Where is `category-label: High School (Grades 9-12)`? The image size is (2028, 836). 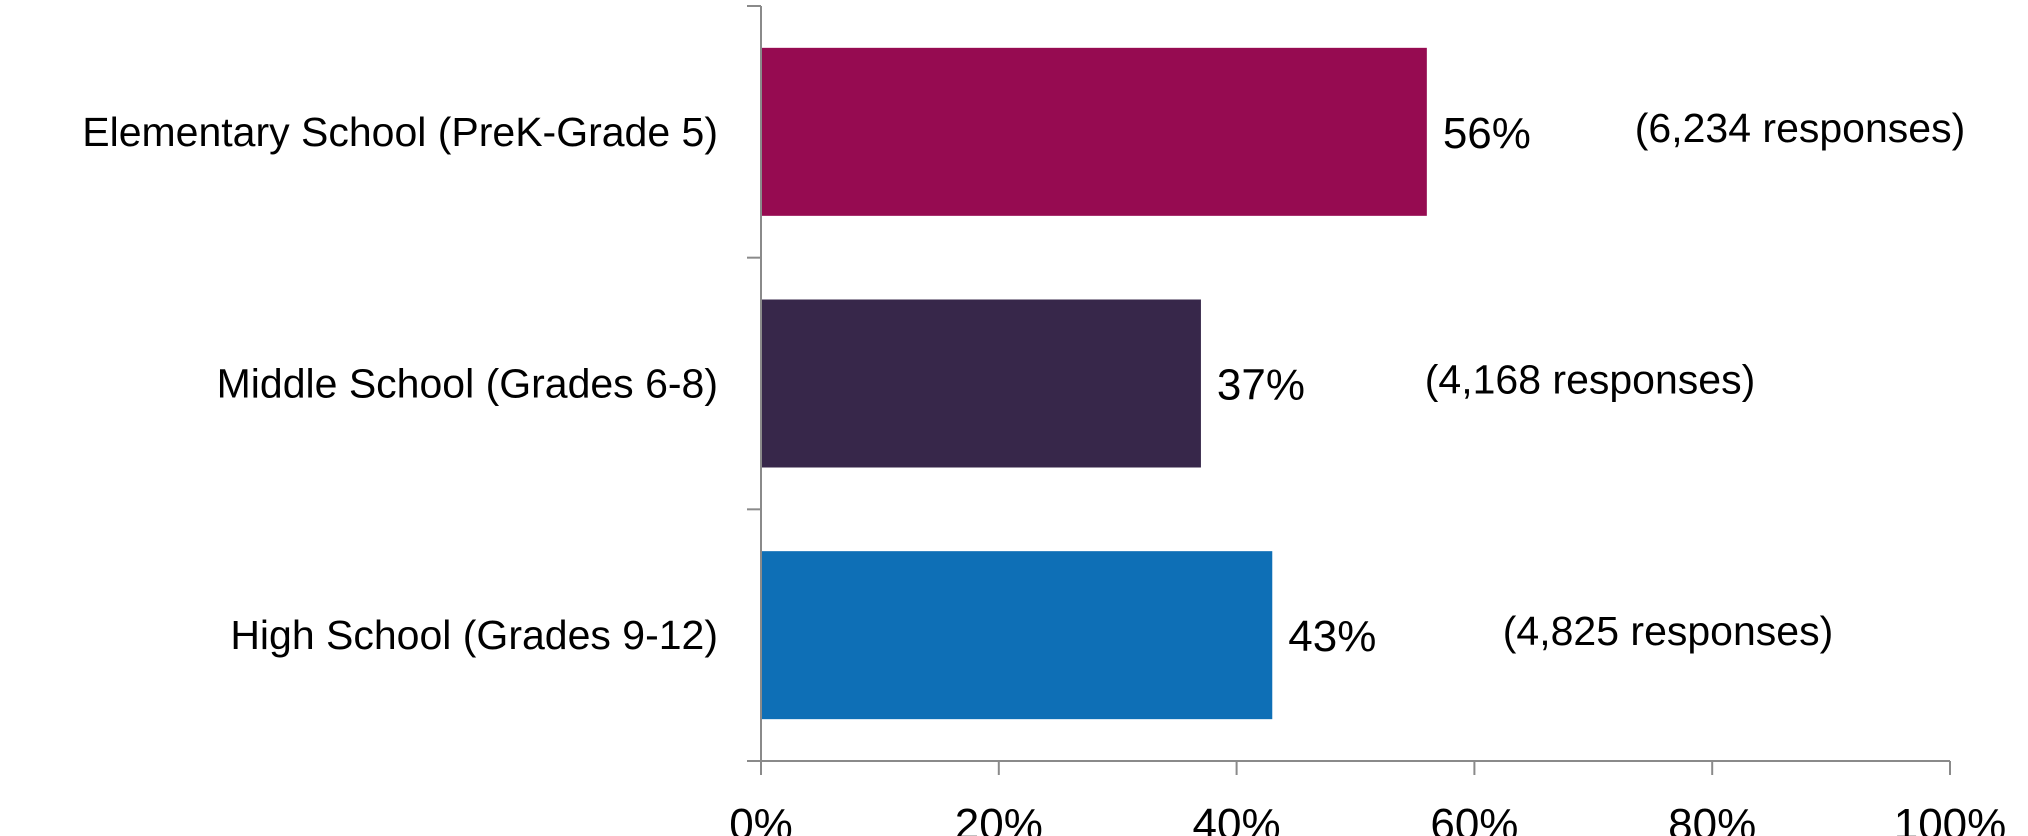 category-label: High School (Grades 9-12) is located at coordinates (474, 635).